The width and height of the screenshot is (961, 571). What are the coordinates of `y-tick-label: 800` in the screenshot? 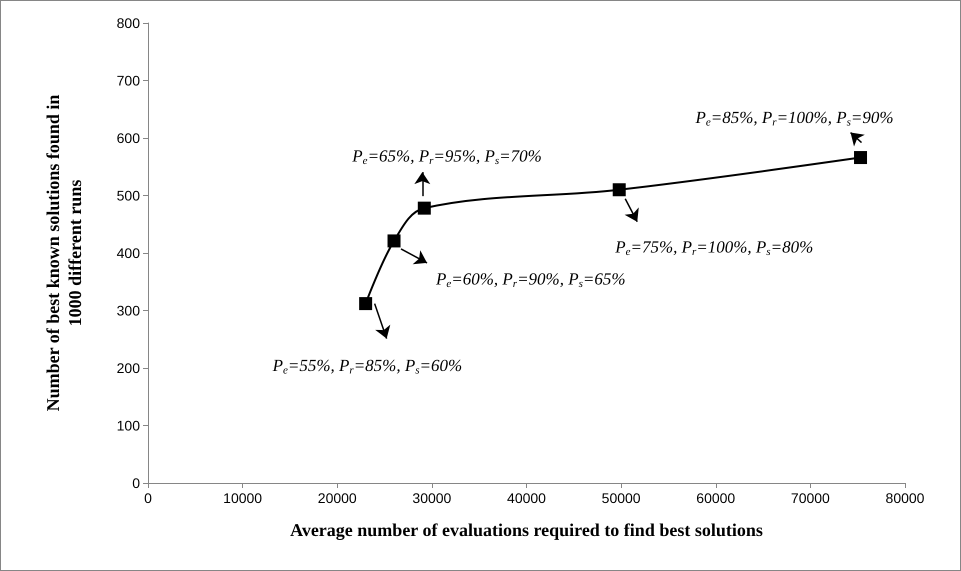 It's located at (128, 23).